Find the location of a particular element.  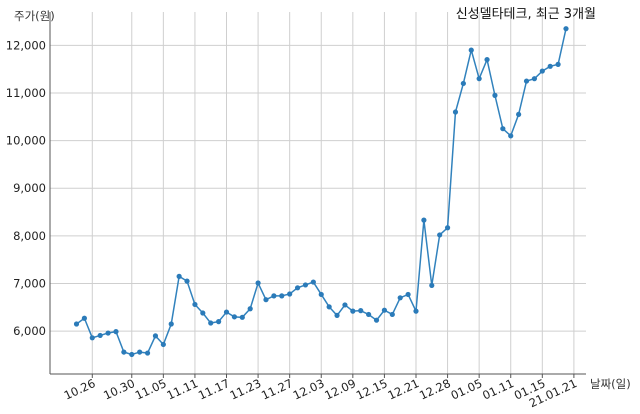

y-tick-label: 8,000 is located at coordinates (29, 236).